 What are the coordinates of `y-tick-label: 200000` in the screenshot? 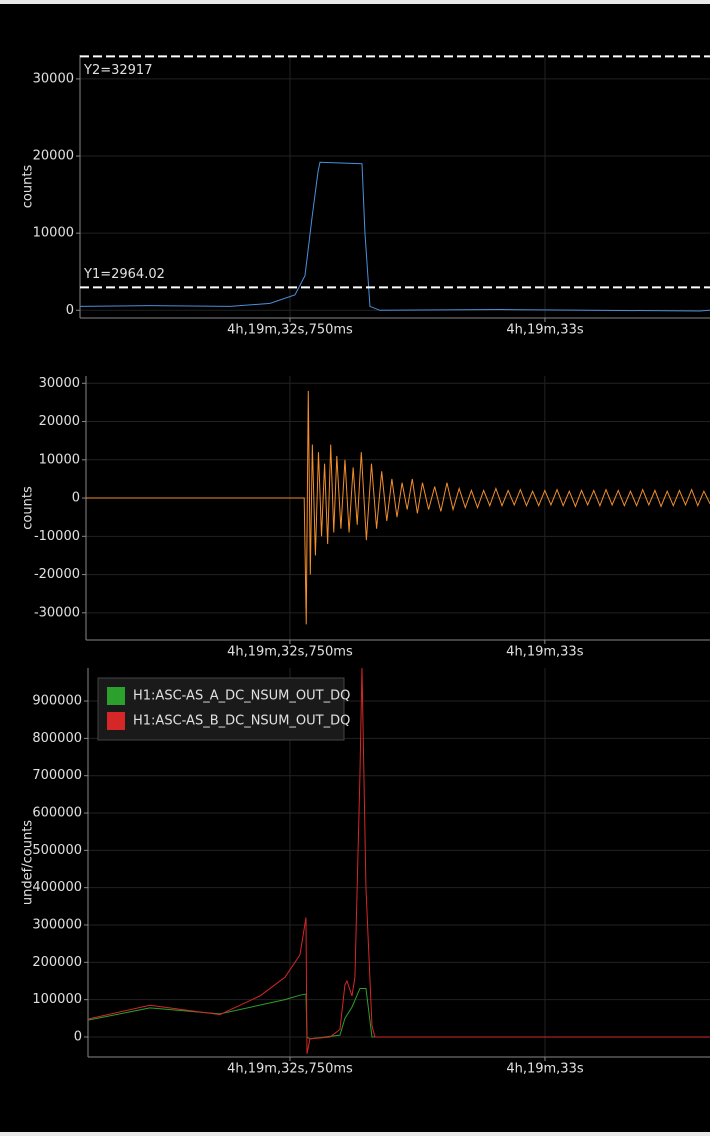 It's located at (57, 962).